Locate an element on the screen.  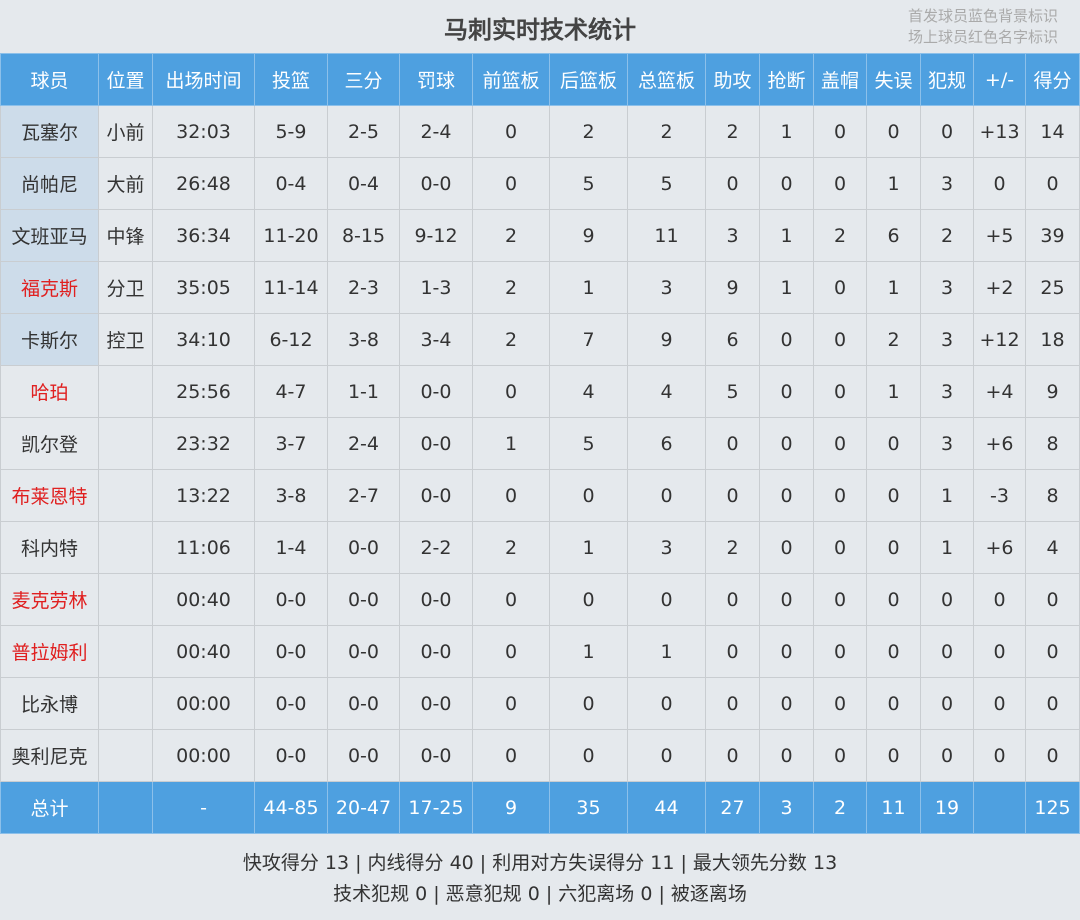
player-name: 卡斯尔 is located at coordinates (49, 339).